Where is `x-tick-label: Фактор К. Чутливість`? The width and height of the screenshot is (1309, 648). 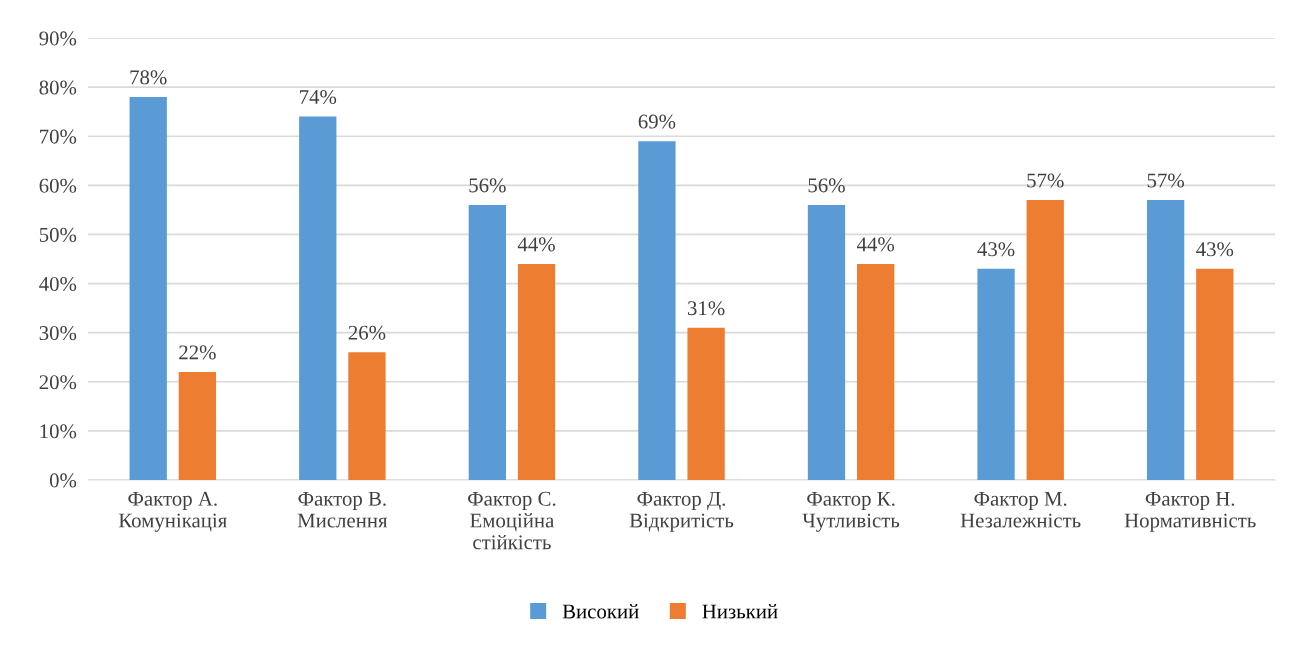
x-tick-label: Фактор К. Чутливість is located at coordinates (851, 511).